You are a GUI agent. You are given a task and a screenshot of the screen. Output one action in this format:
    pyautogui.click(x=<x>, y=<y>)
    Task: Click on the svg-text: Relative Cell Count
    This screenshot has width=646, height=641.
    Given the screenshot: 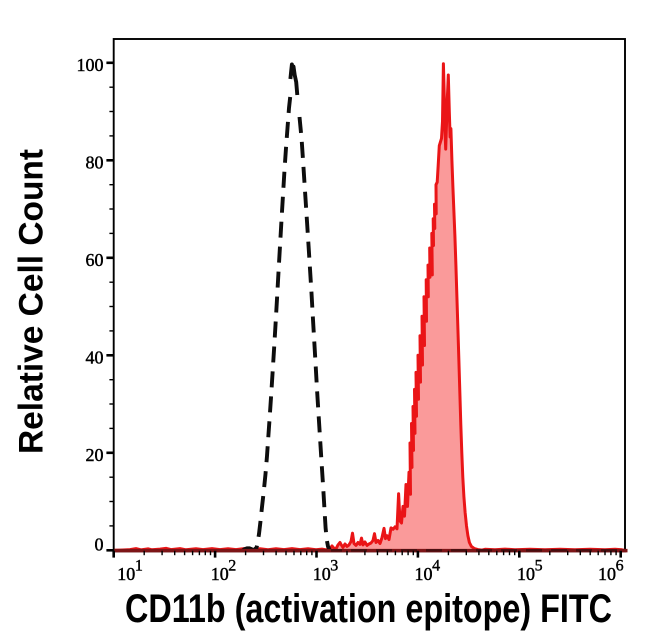 What is the action you would take?
    pyautogui.click(x=32, y=301)
    